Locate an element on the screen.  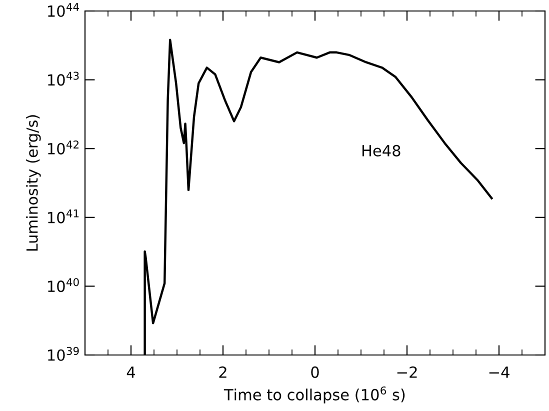
y-tick-label: 10$^{43}$ is located at coordinates (63, 79).